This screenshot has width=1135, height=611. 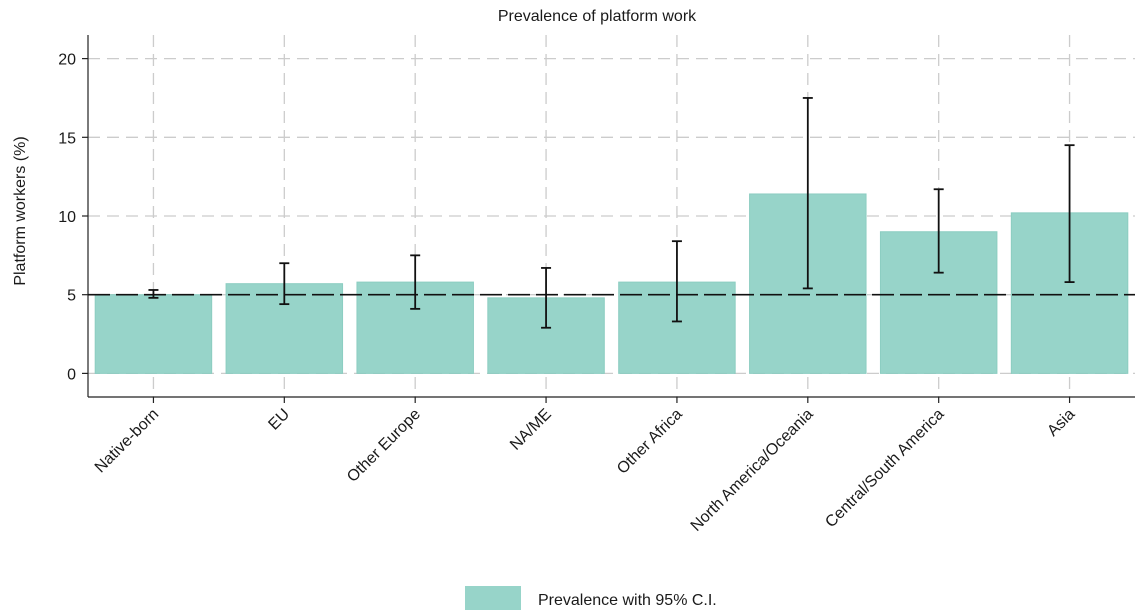 I want to click on x-tick-label: Native-born, so click(x=127, y=441).